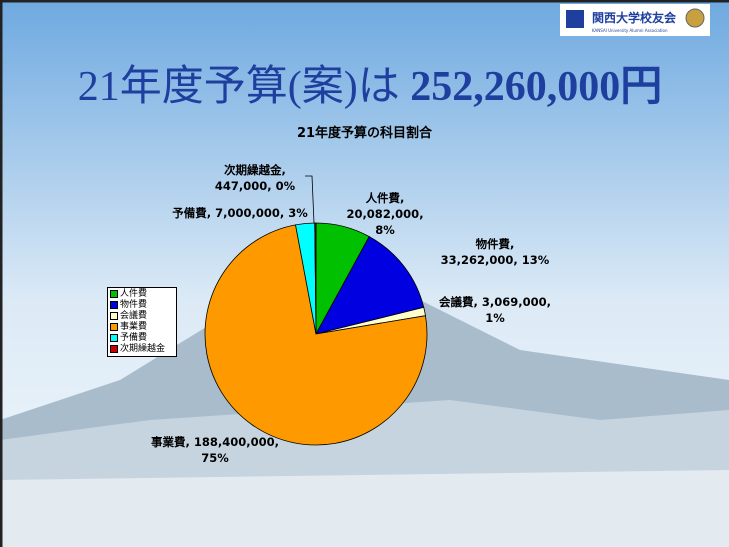 The width and height of the screenshot is (729, 547). I want to click on chart-title: 21年度予算の科目割合, so click(364, 133).